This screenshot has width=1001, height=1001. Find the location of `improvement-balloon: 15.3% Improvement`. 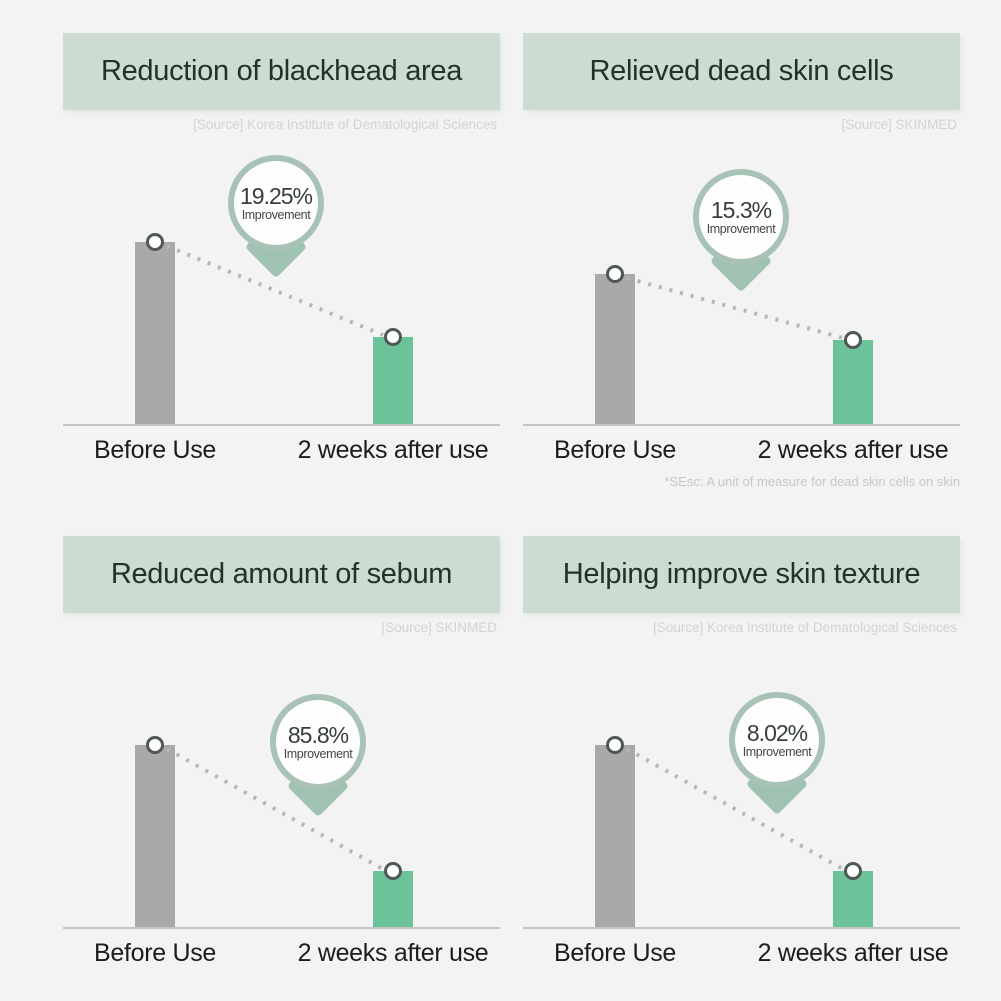

improvement-balloon: 15.3% Improvement is located at coordinates (741, 217).